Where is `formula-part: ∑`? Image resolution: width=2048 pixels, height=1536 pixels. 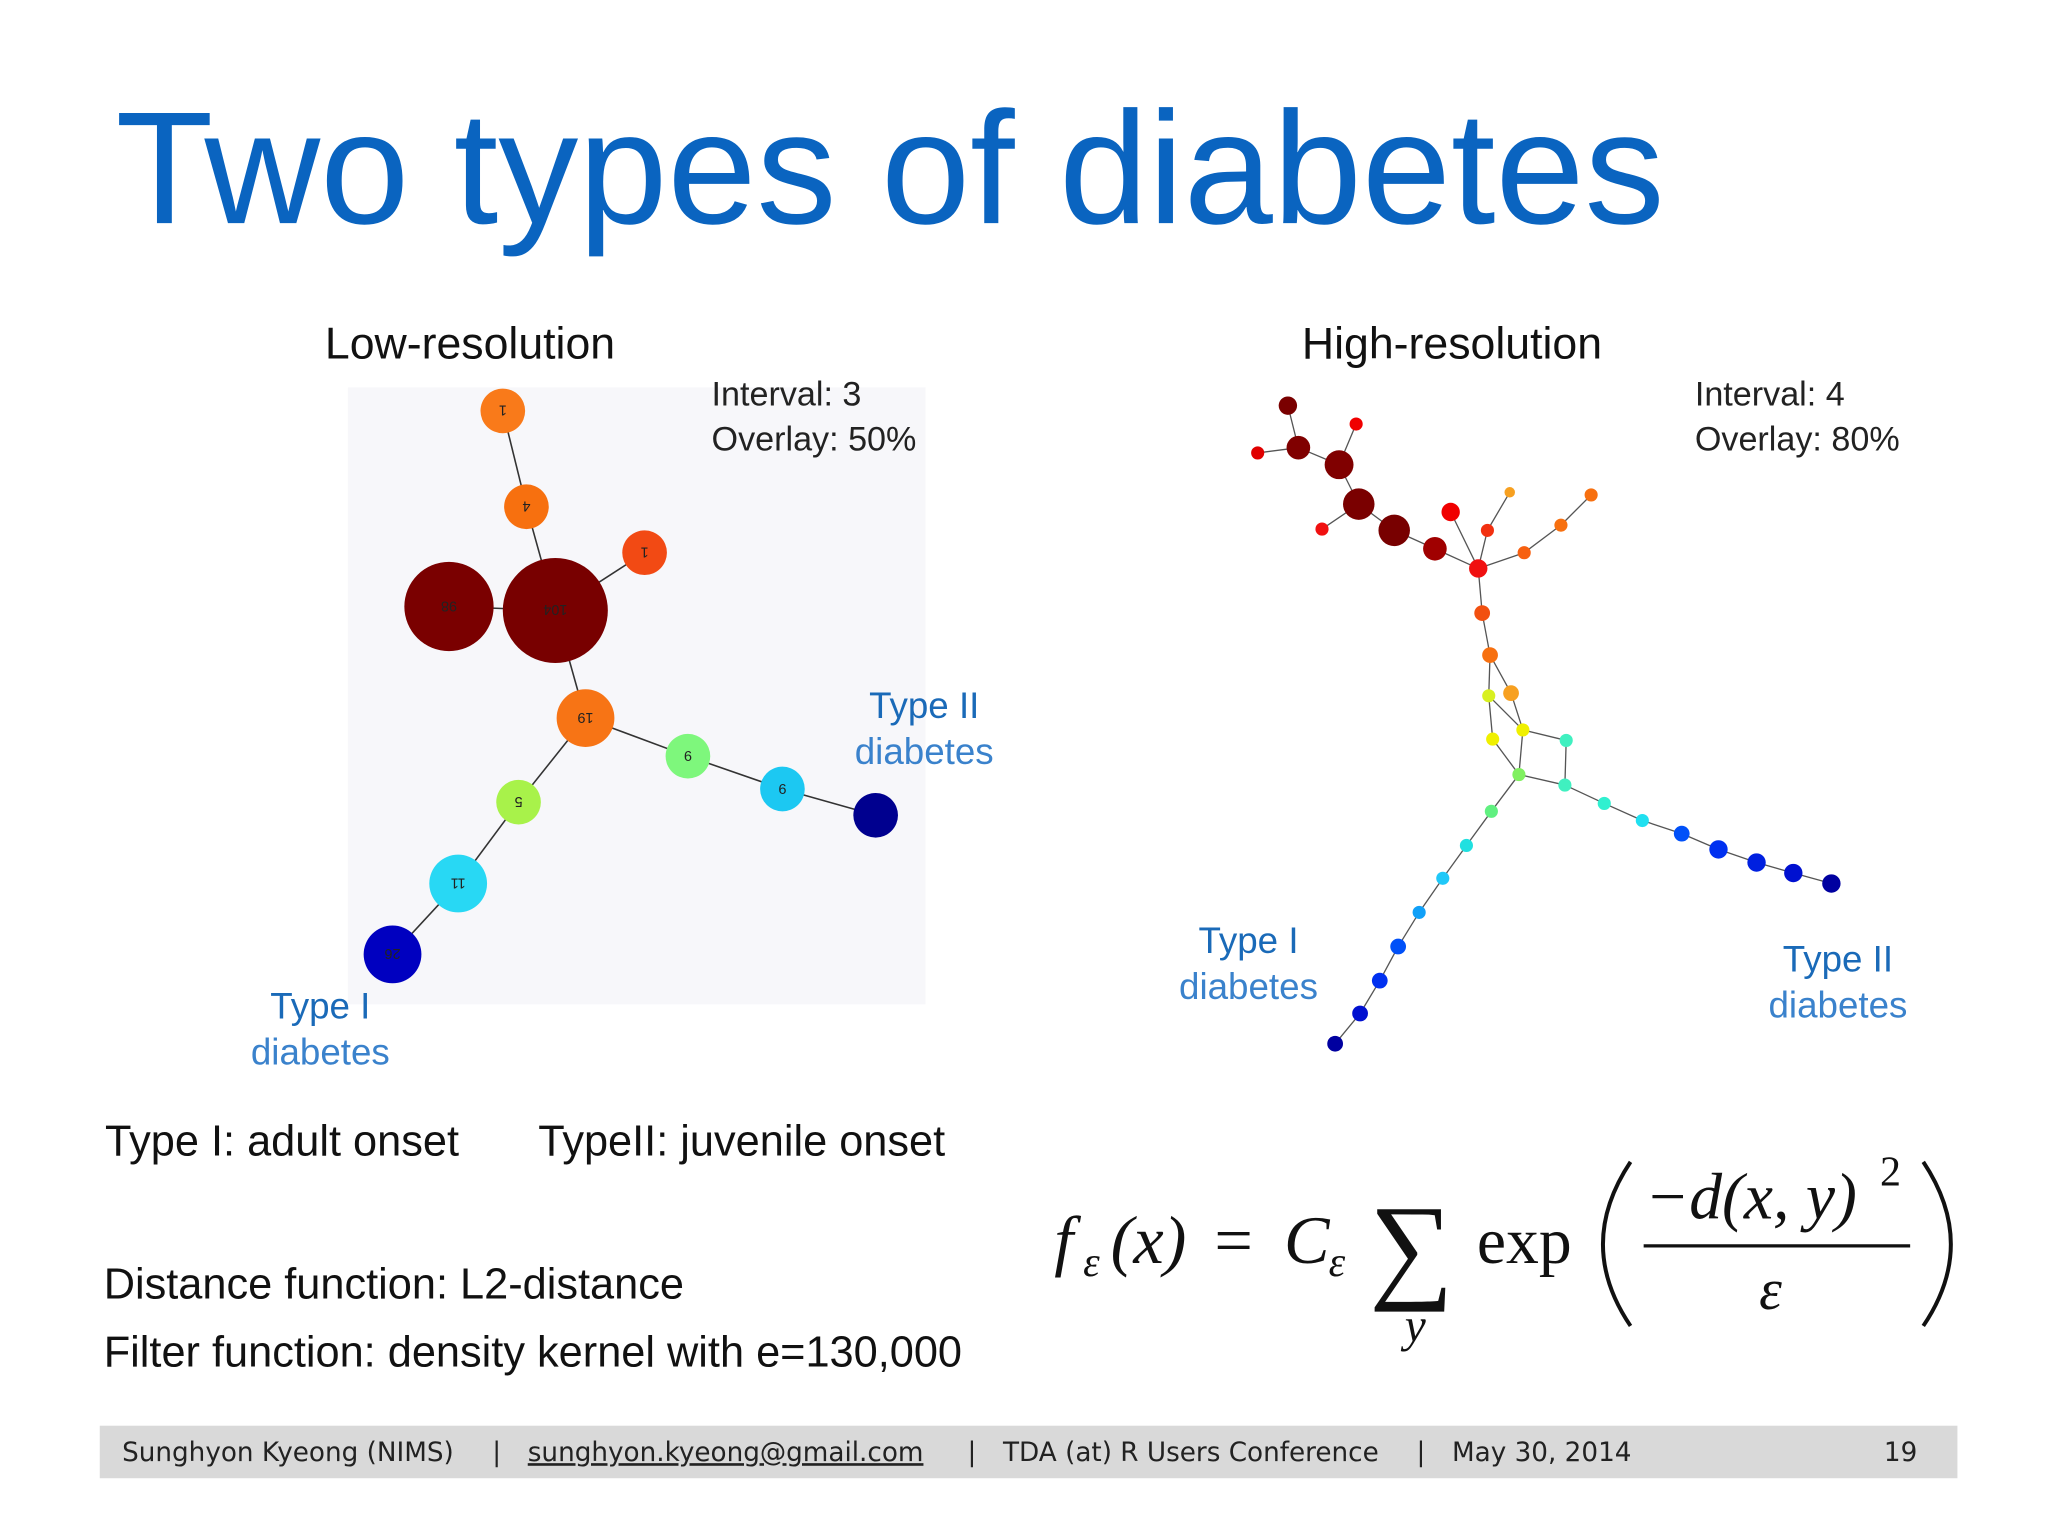
formula-part: ∑ is located at coordinates (1411, 1247).